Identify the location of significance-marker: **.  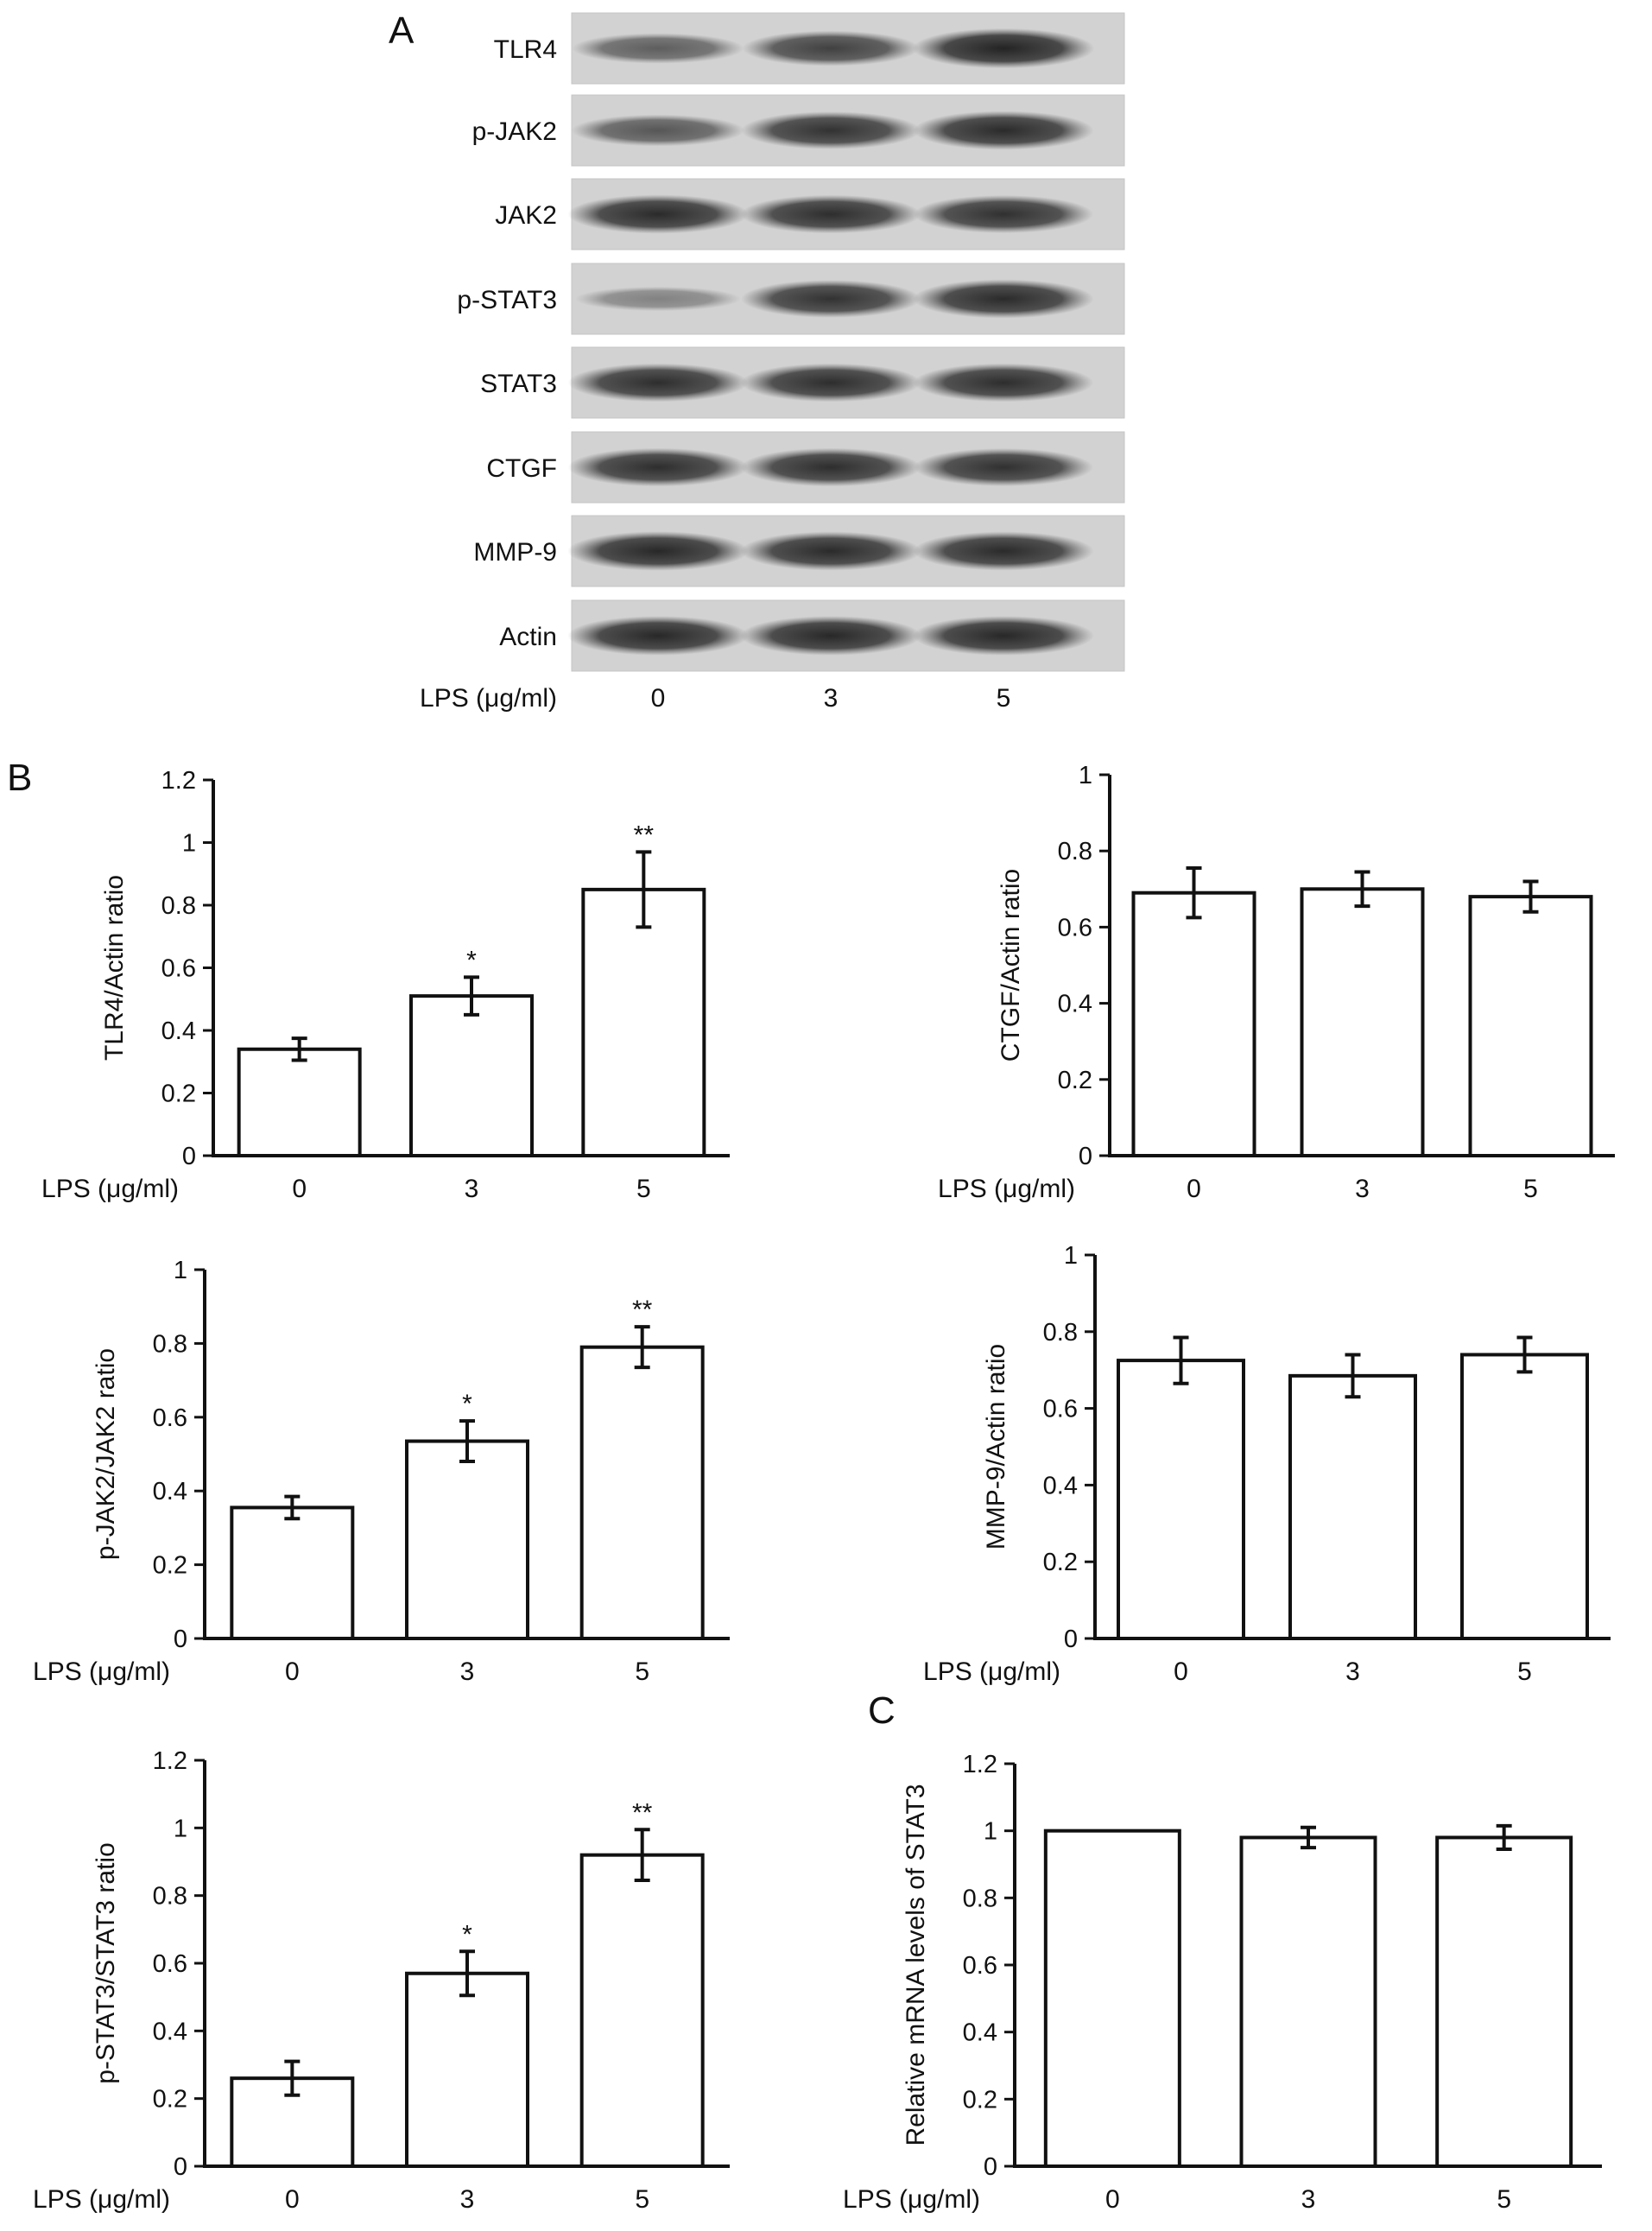
(644, 835).